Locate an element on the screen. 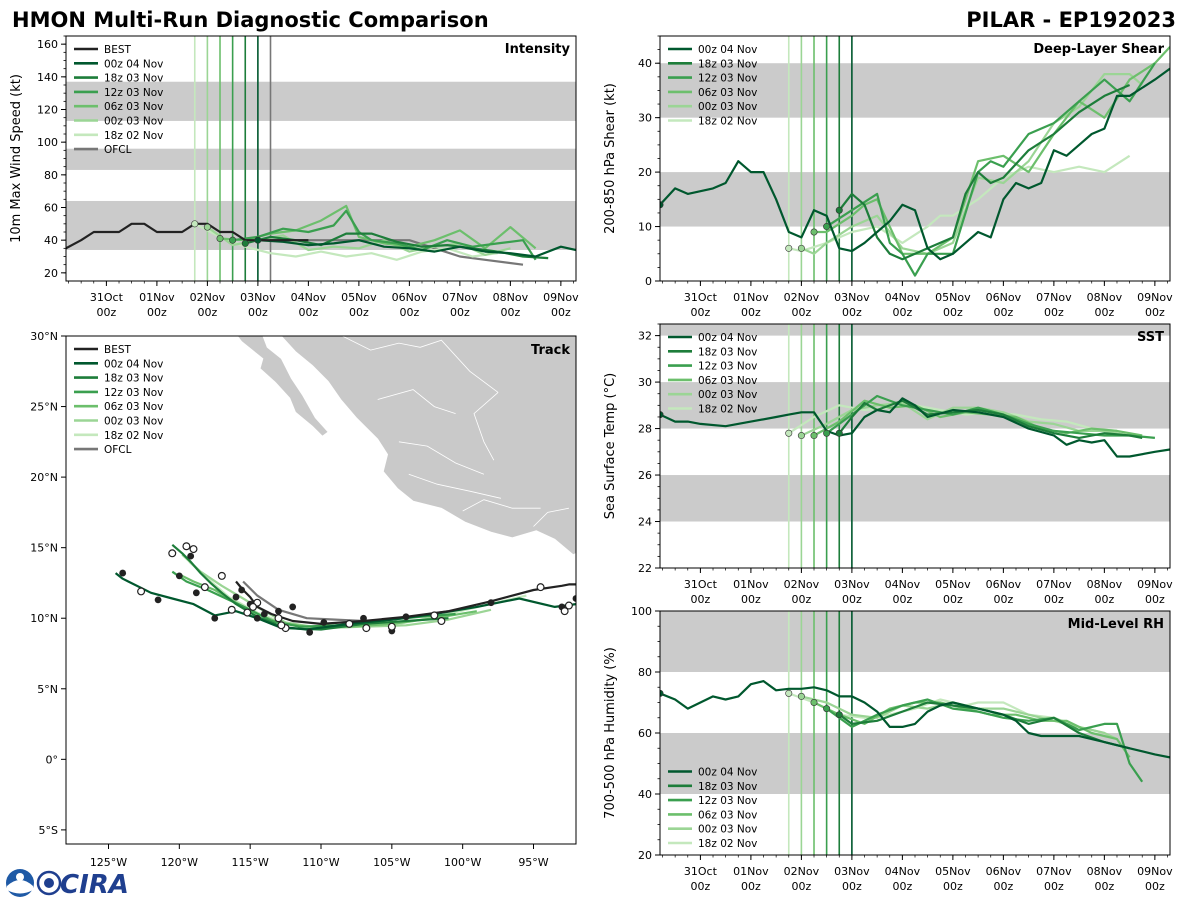  track-xtick-label: 110°W is located at coordinates (320, 862).